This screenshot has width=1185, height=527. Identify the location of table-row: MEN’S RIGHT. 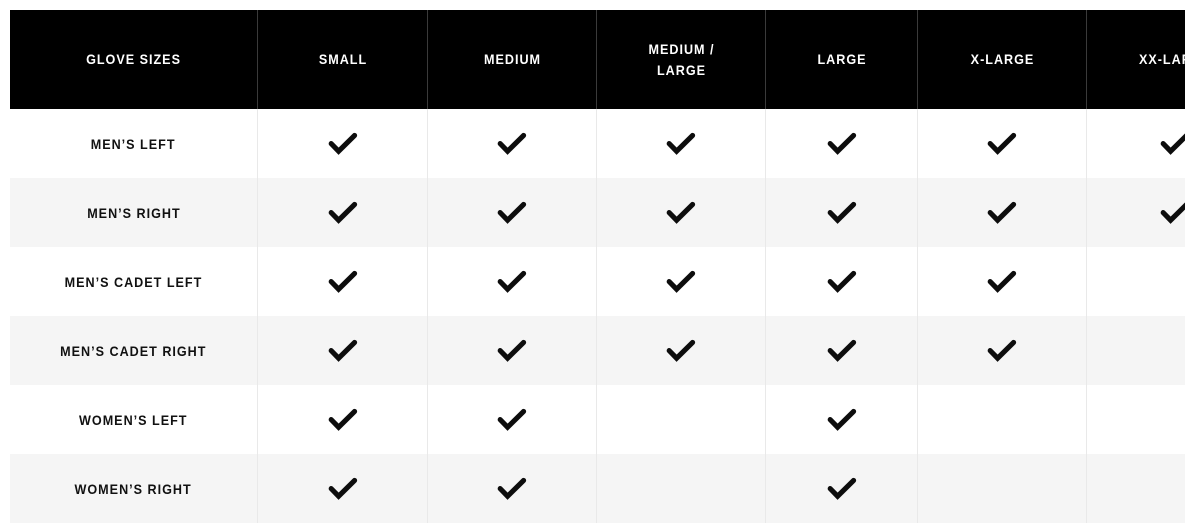
(597, 212).